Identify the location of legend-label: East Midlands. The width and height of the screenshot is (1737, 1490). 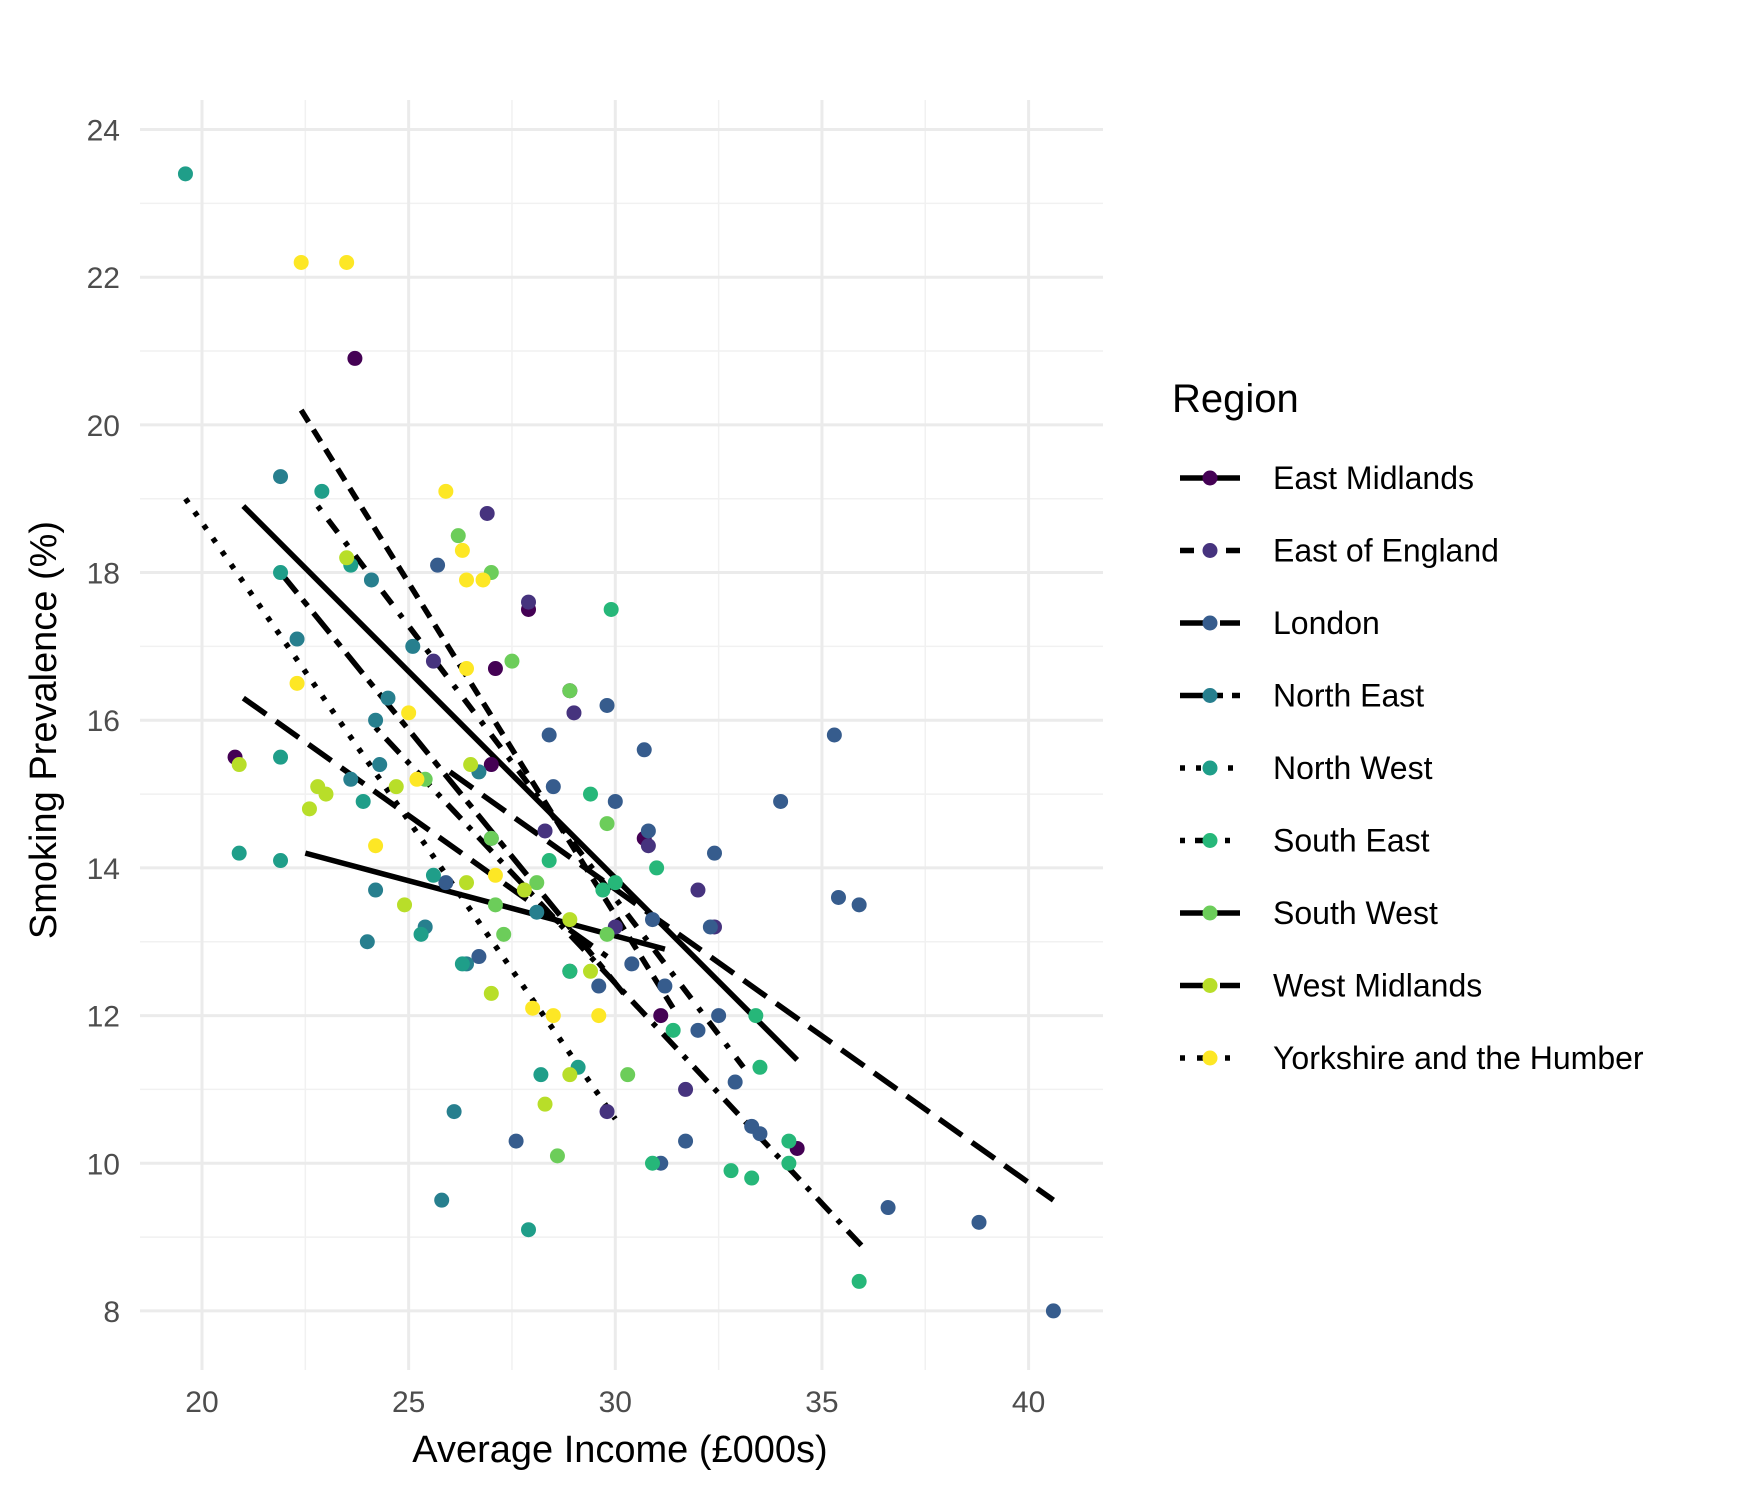
(1373, 478).